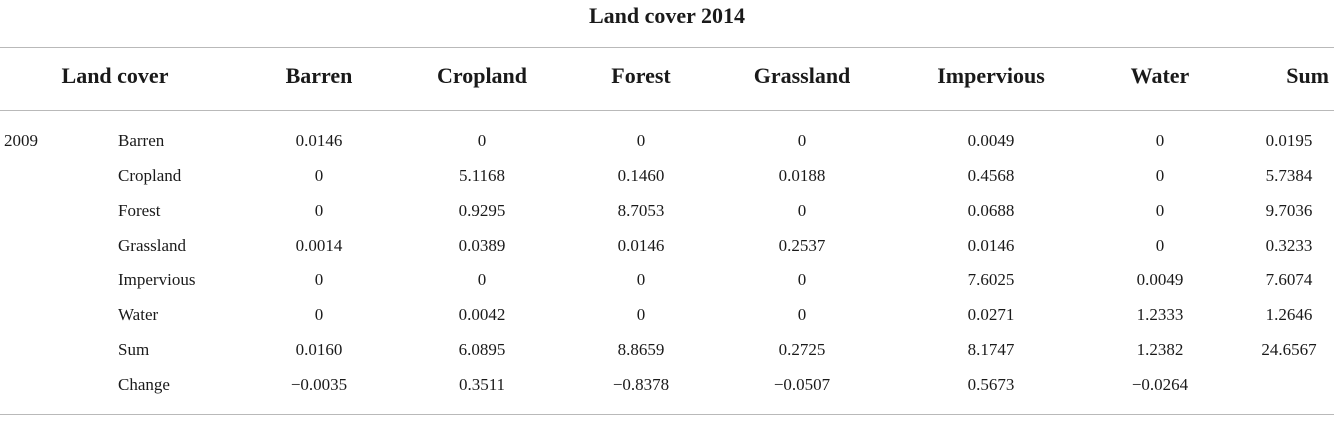 This screenshot has height=422, width=1334. What do you see at coordinates (991, 75) in the screenshot?
I see `header-impervious: Impervious` at bounding box center [991, 75].